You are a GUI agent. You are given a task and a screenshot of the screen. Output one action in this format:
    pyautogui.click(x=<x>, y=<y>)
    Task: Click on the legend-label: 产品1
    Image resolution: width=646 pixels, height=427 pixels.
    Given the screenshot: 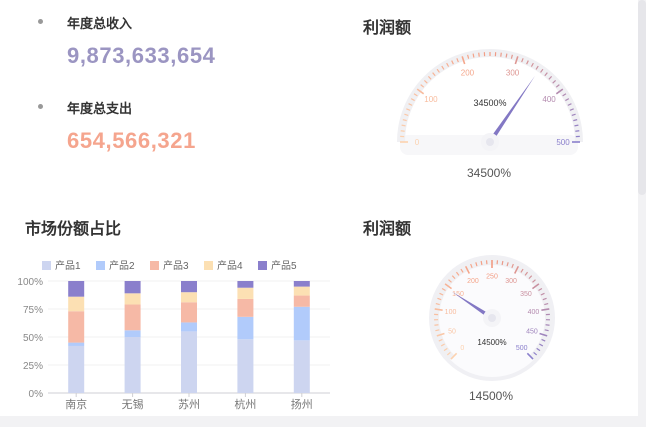 What is the action you would take?
    pyautogui.click(x=68, y=265)
    